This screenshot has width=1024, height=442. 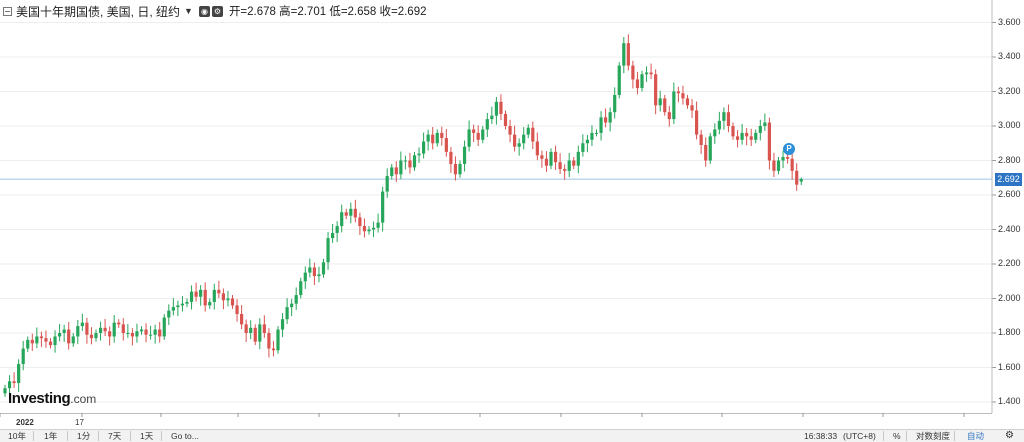 What do you see at coordinates (98, 11) in the screenshot?
I see `instrument-title: 美国十年期国债, 美国, 日, 纽约` at bounding box center [98, 11].